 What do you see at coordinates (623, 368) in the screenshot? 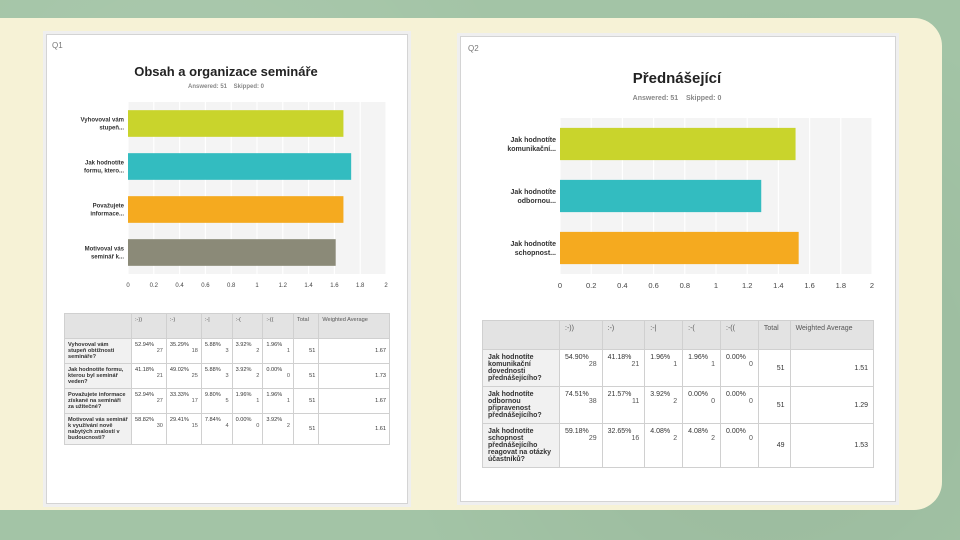
I see `response-cell: 41.18% 21` at bounding box center [623, 368].